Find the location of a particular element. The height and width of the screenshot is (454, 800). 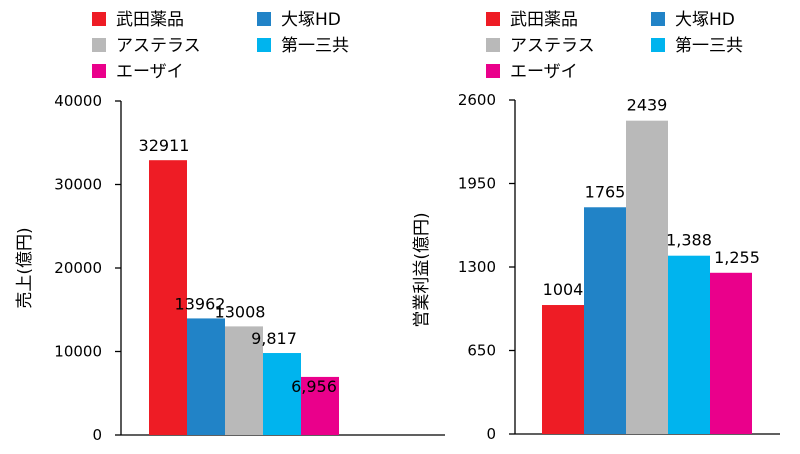

y-tick-label: 1300 is located at coordinates (477, 267).